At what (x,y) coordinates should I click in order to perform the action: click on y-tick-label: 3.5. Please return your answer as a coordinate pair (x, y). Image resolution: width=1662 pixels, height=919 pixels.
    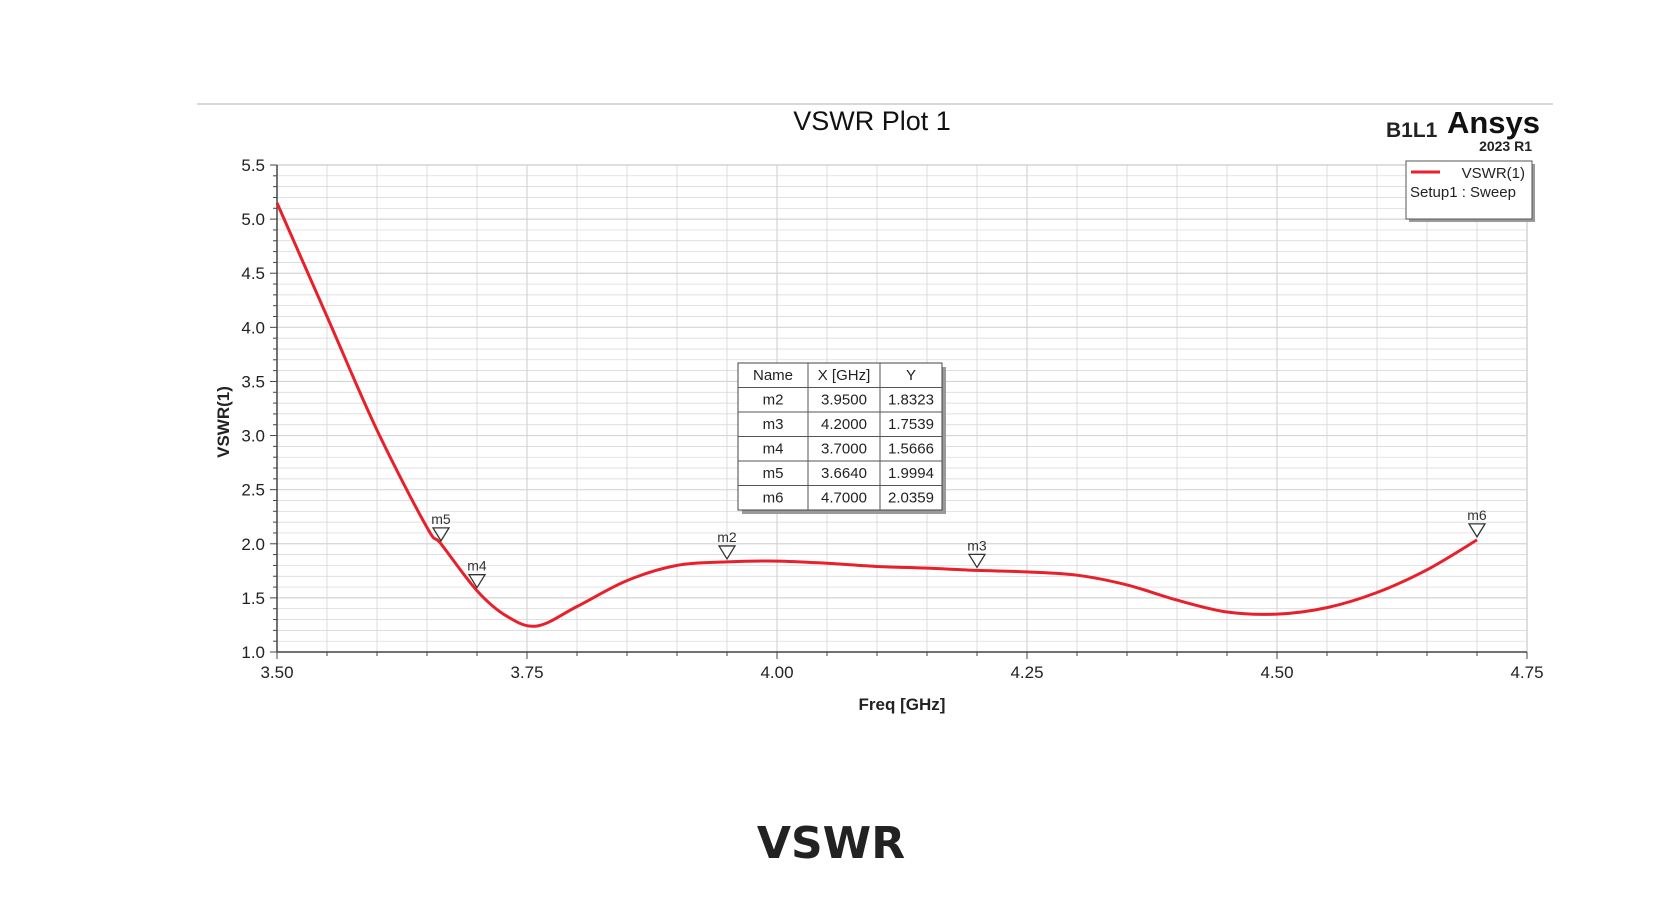
    Looking at the image, I should click on (253, 381).